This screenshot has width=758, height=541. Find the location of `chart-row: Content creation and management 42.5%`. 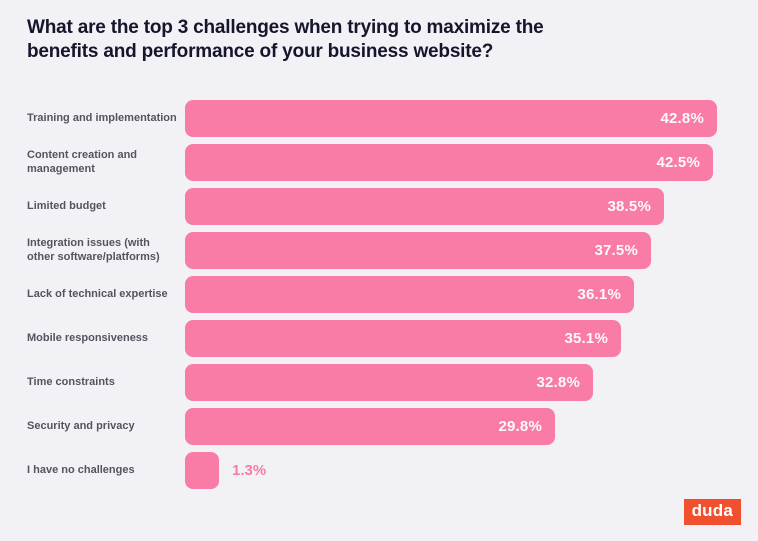

chart-row: Content creation and management 42.5% is located at coordinates (379, 162).